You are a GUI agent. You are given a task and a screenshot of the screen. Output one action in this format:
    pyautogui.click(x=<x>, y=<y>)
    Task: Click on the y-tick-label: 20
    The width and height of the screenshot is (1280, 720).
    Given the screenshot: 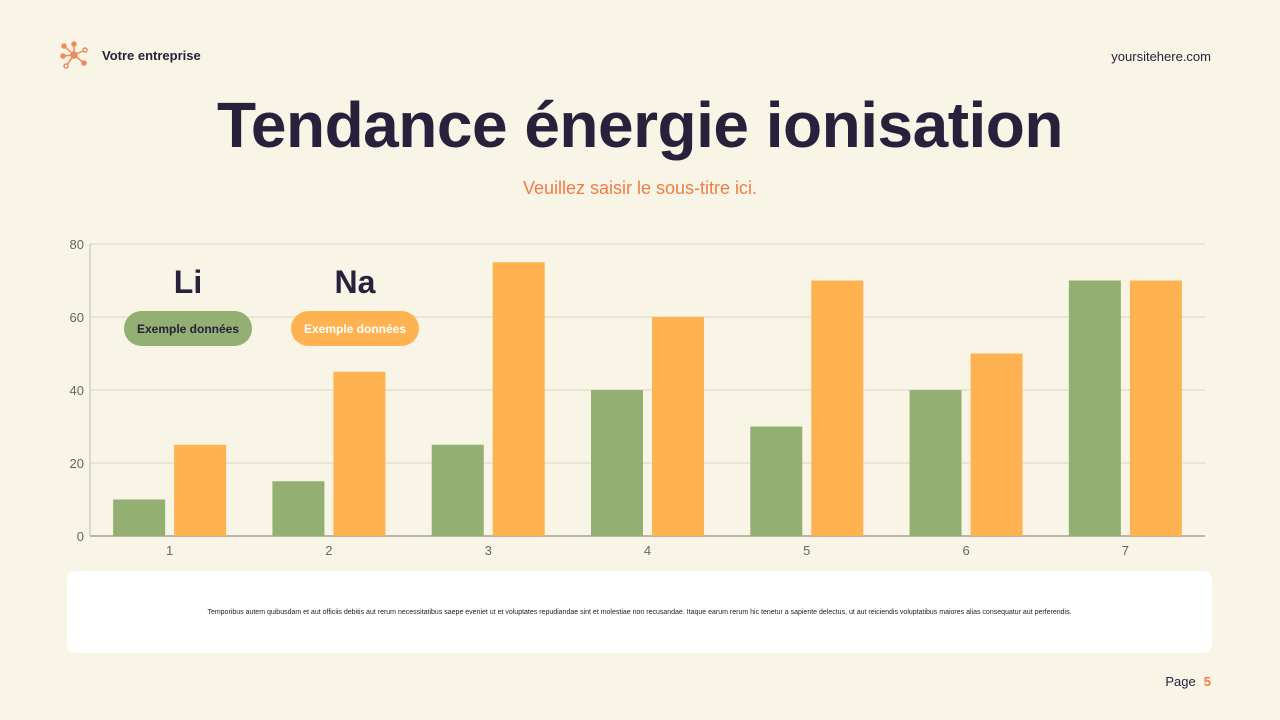 What is the action you would take?
    pyautogui.click(x=77, y=463)
    